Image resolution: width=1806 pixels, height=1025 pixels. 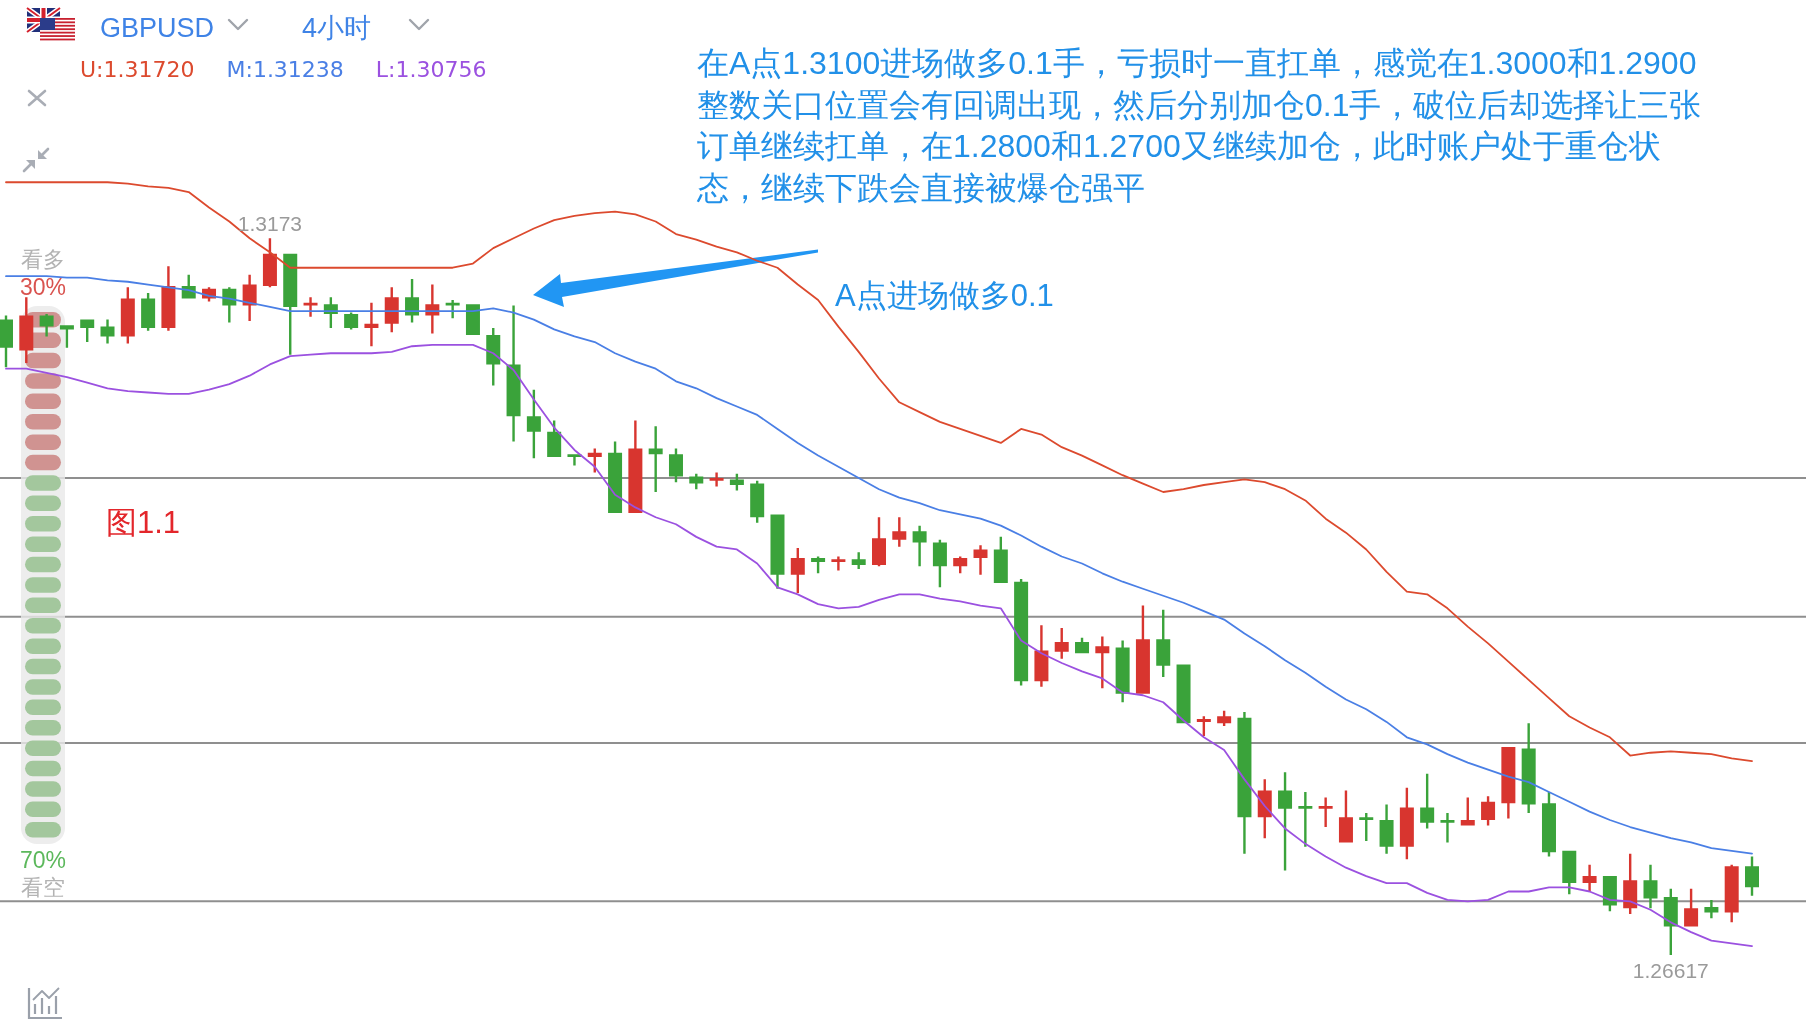 What do you see at coordinates (157, 28) in the screenshot?
I see `chart-title: GBPUSD` at bounding box center [157, 28].